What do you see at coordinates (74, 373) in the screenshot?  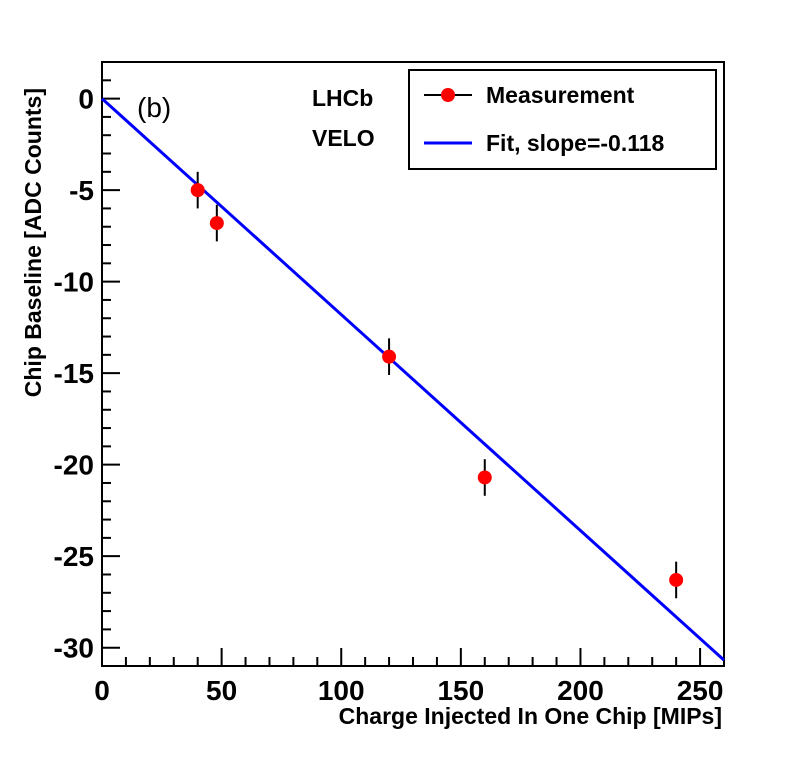 I see `y-tick-label: -15` at bounding box center [74, 373].